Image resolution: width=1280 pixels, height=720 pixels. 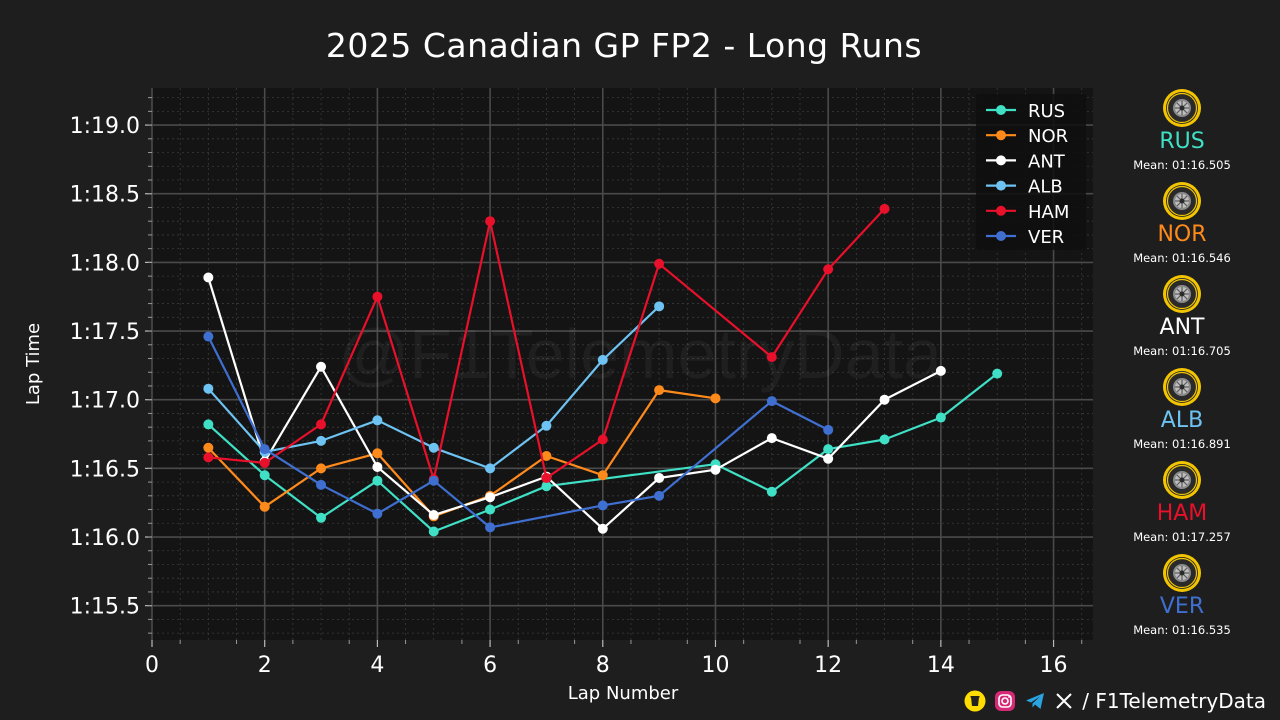 What do you see at coordinates (1005, 701) in the screenshot?
I see `instagram-icon` at bounding box center [1005, 701].